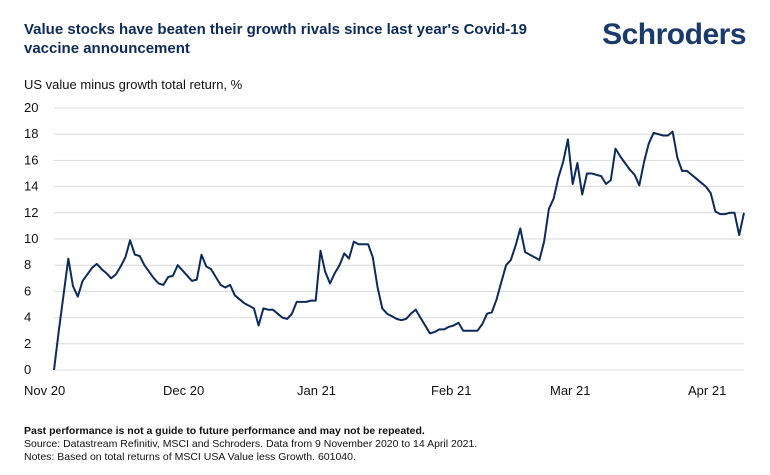  I want to click on x-tick-label: Jan 21, so click(316, 390).